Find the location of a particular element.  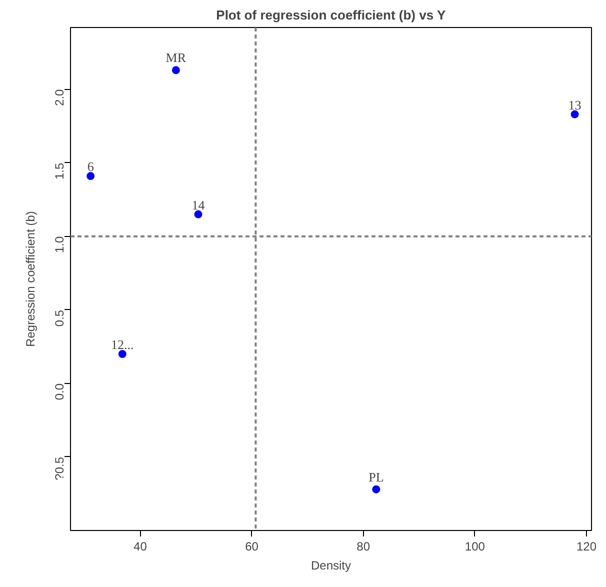

y-tick-label: 1.0 is located at coordinates (59, 245).